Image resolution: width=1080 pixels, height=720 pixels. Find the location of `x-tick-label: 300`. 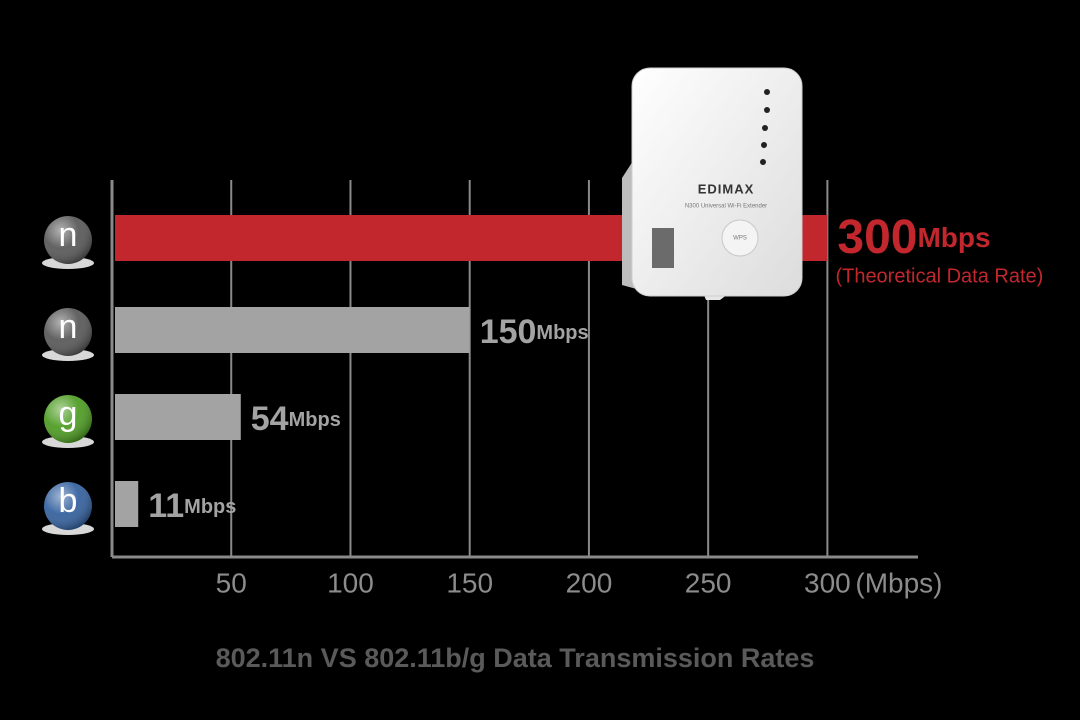

x-tick-label: 300 is located at coordinates (827, 582).